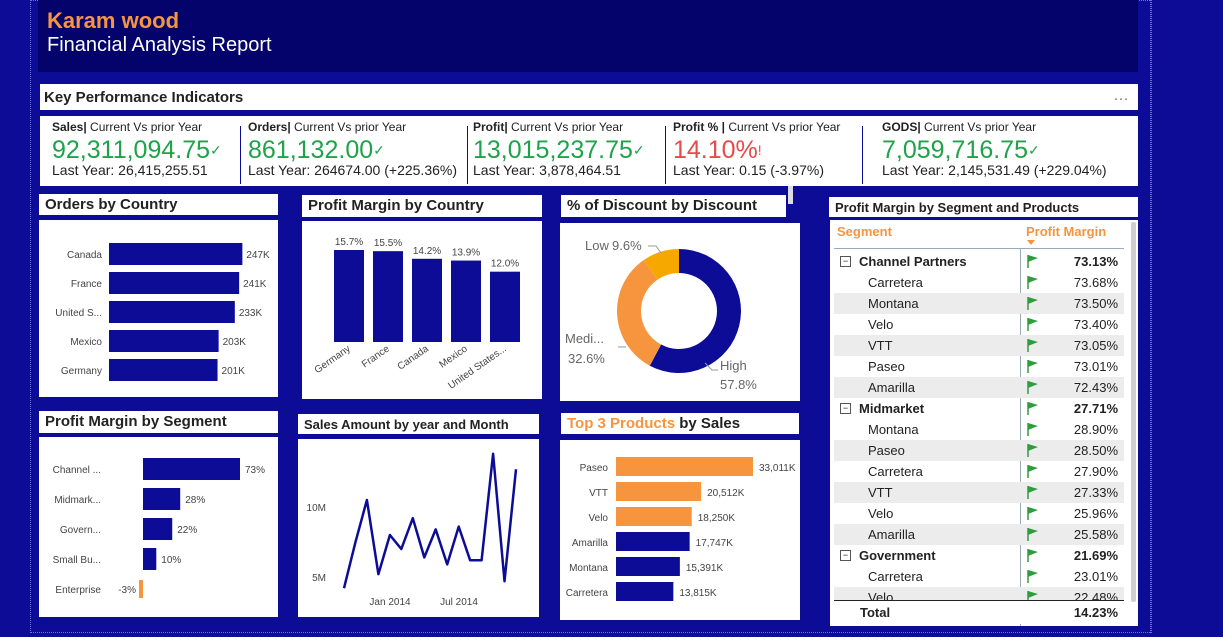  I want to click on kpi-label-metric: Orders|, so click(269, 127).